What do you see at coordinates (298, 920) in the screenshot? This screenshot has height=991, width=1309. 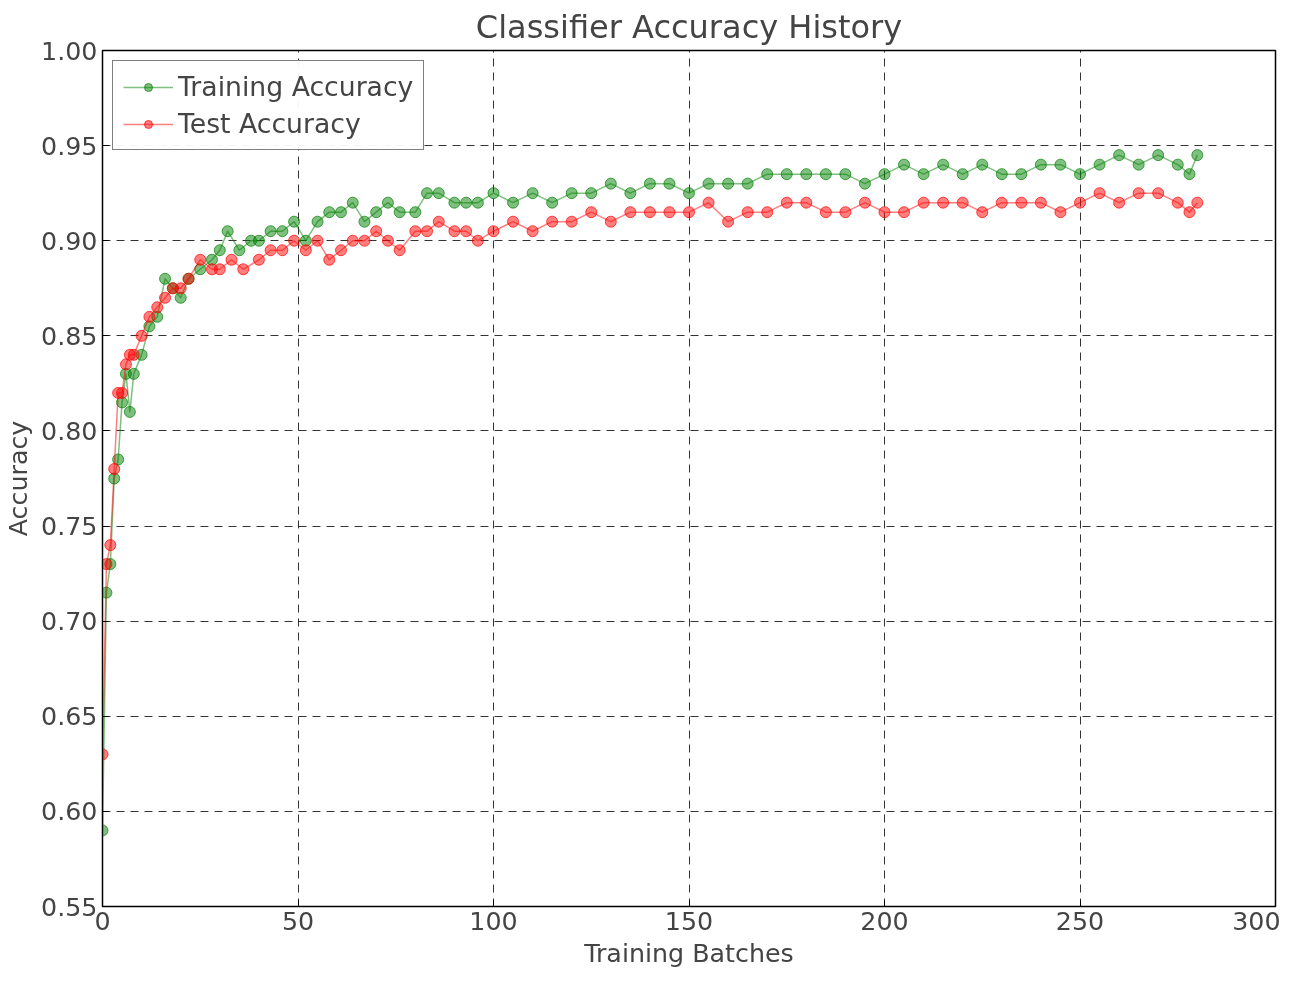 I see `x-tick-label: 50` at bounding box center [298, 920].